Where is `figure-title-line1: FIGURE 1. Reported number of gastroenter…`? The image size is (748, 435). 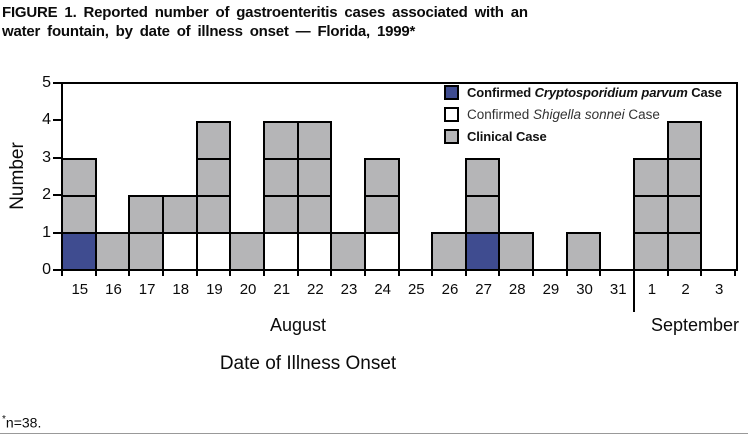 figure-title-line1: FIGURE 1. Reported number of gastroenter… is located at coordinates (265, 12).